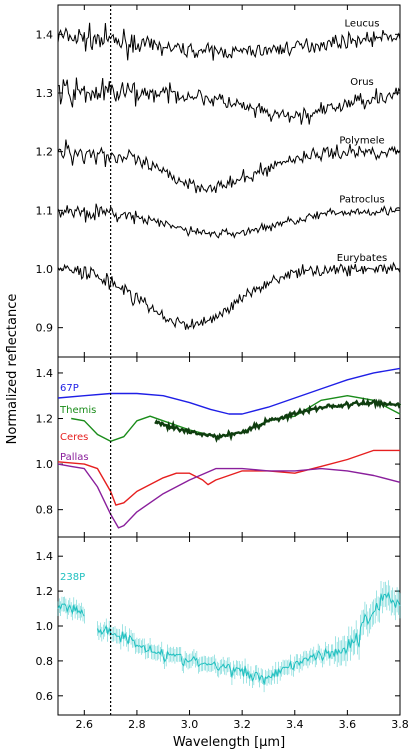  Describe the element at coordinates (229, 221) in the screenshot. I see `series-line-patroclus` at that location.